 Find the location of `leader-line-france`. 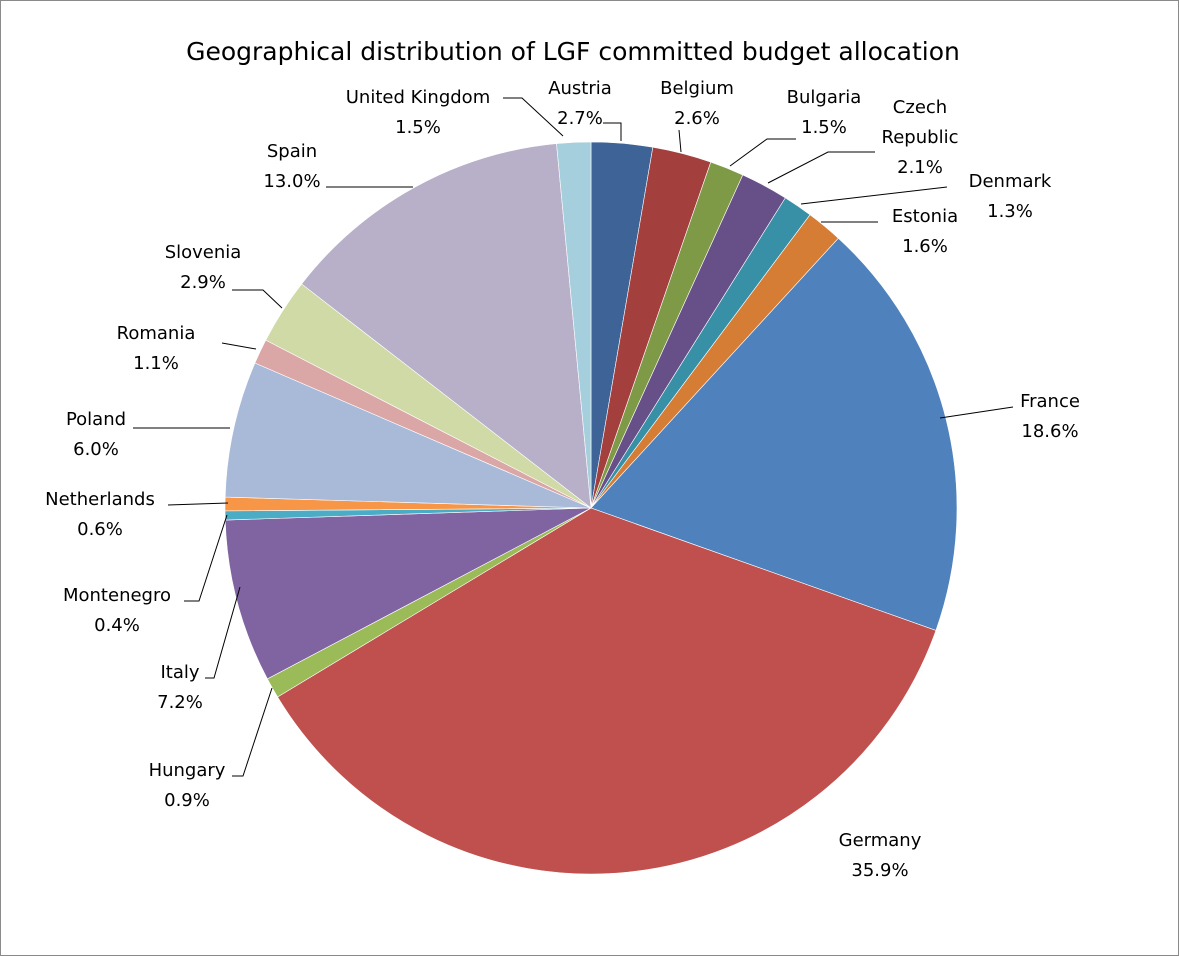

leader-line-france is located at coordinates (976, 412).